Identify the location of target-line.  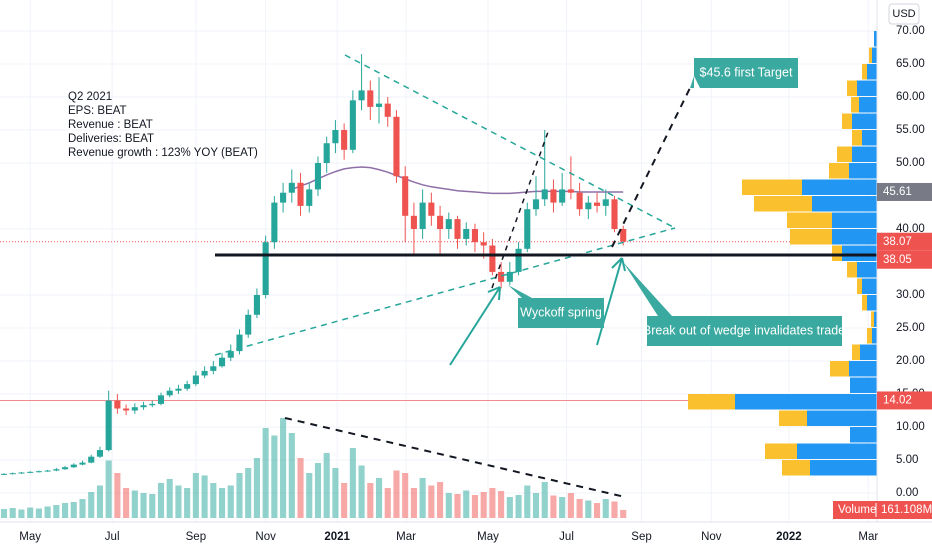
(651, 167).